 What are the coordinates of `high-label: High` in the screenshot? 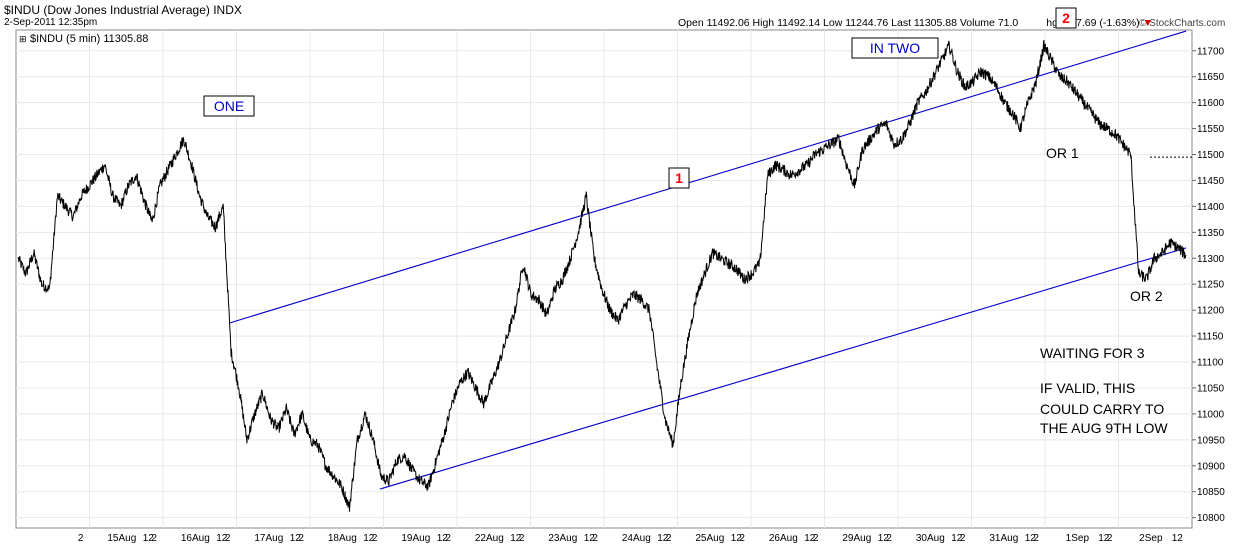 It's located at (763, 23).